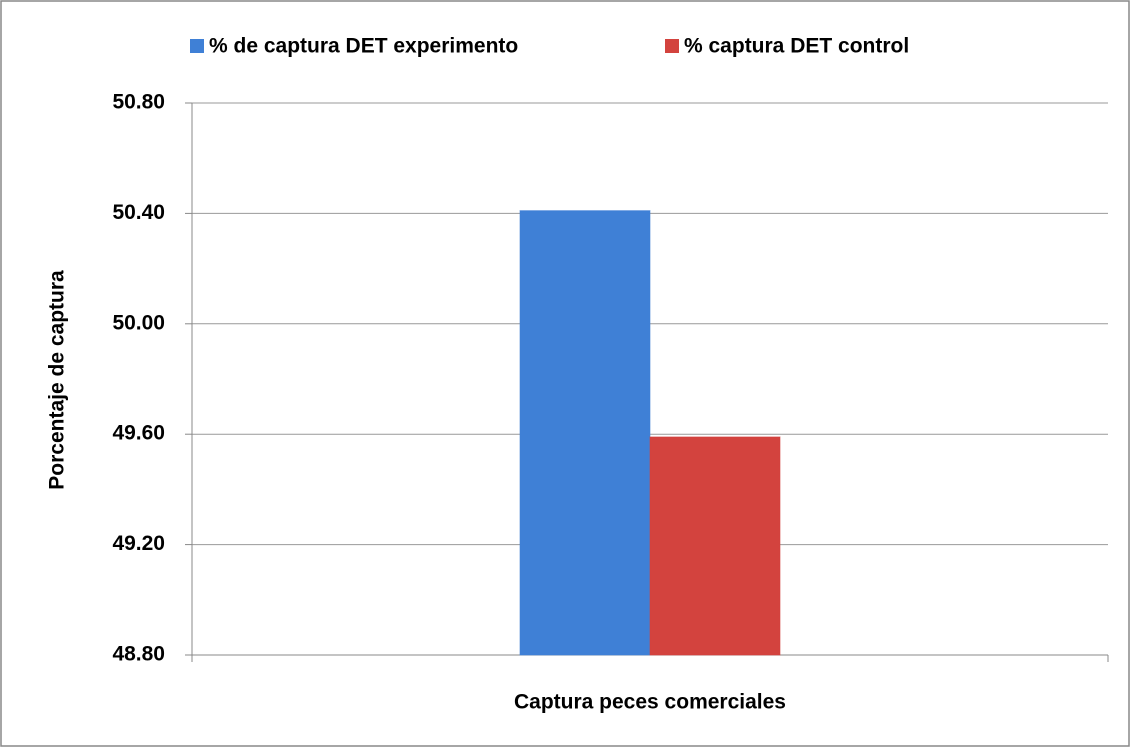 Image resolution: width=1130 pixels, height=747 pixels. I want to click on y-tick-label: 49.20, so click(138, 543).